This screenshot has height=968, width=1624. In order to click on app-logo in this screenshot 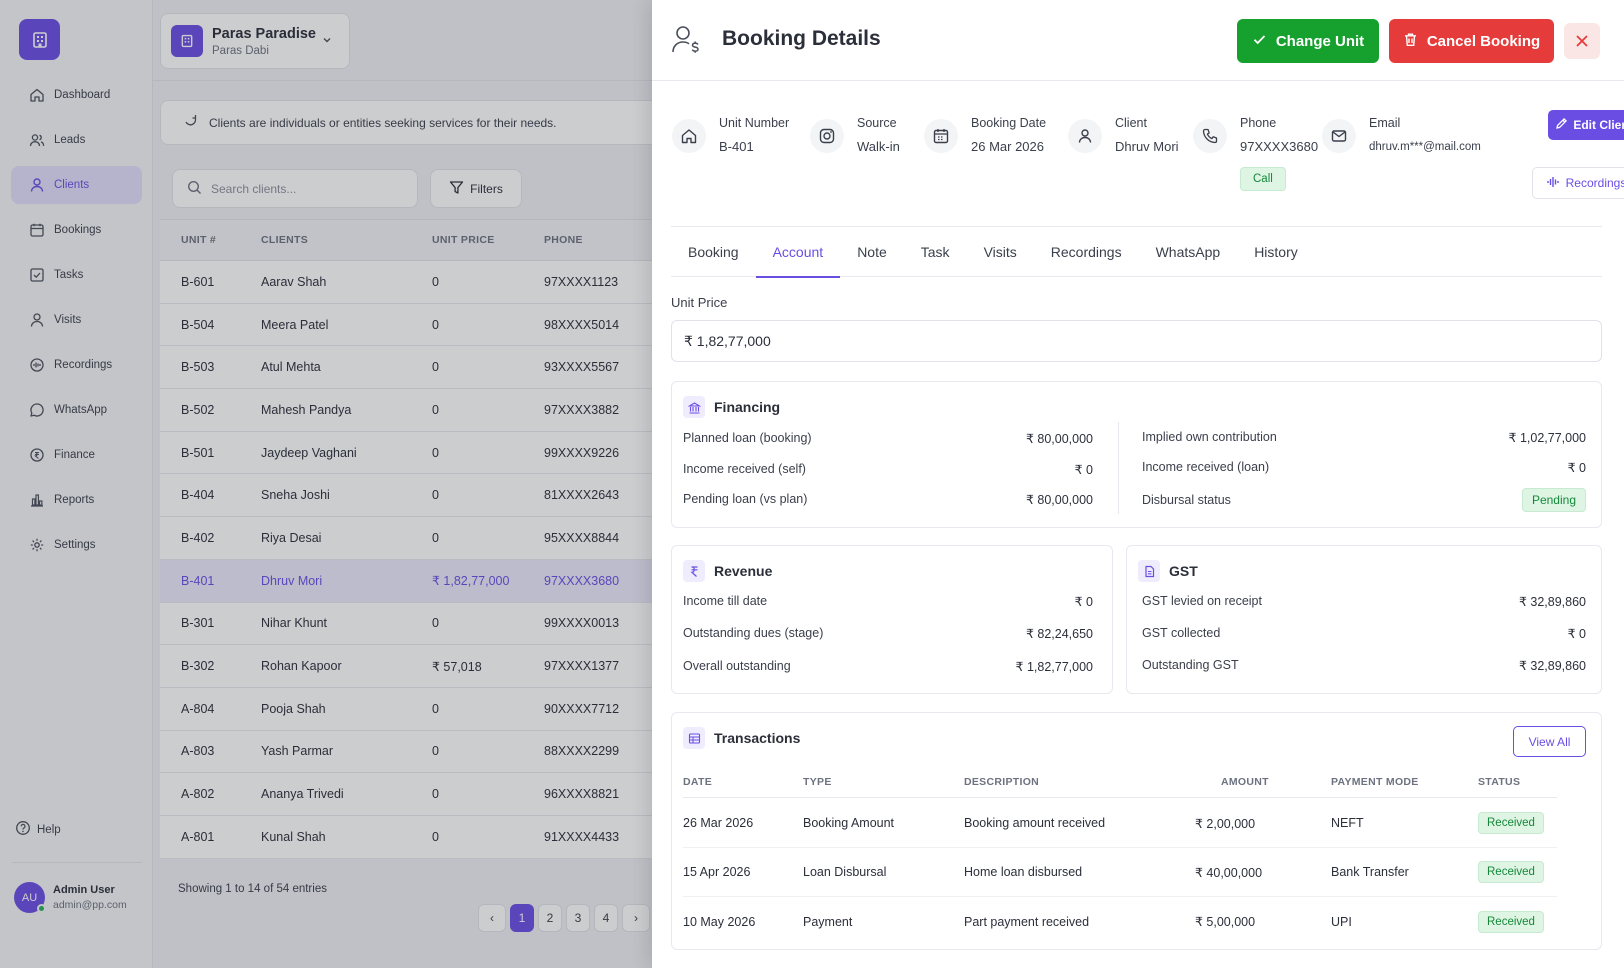, I will do `click(39, 39)`.